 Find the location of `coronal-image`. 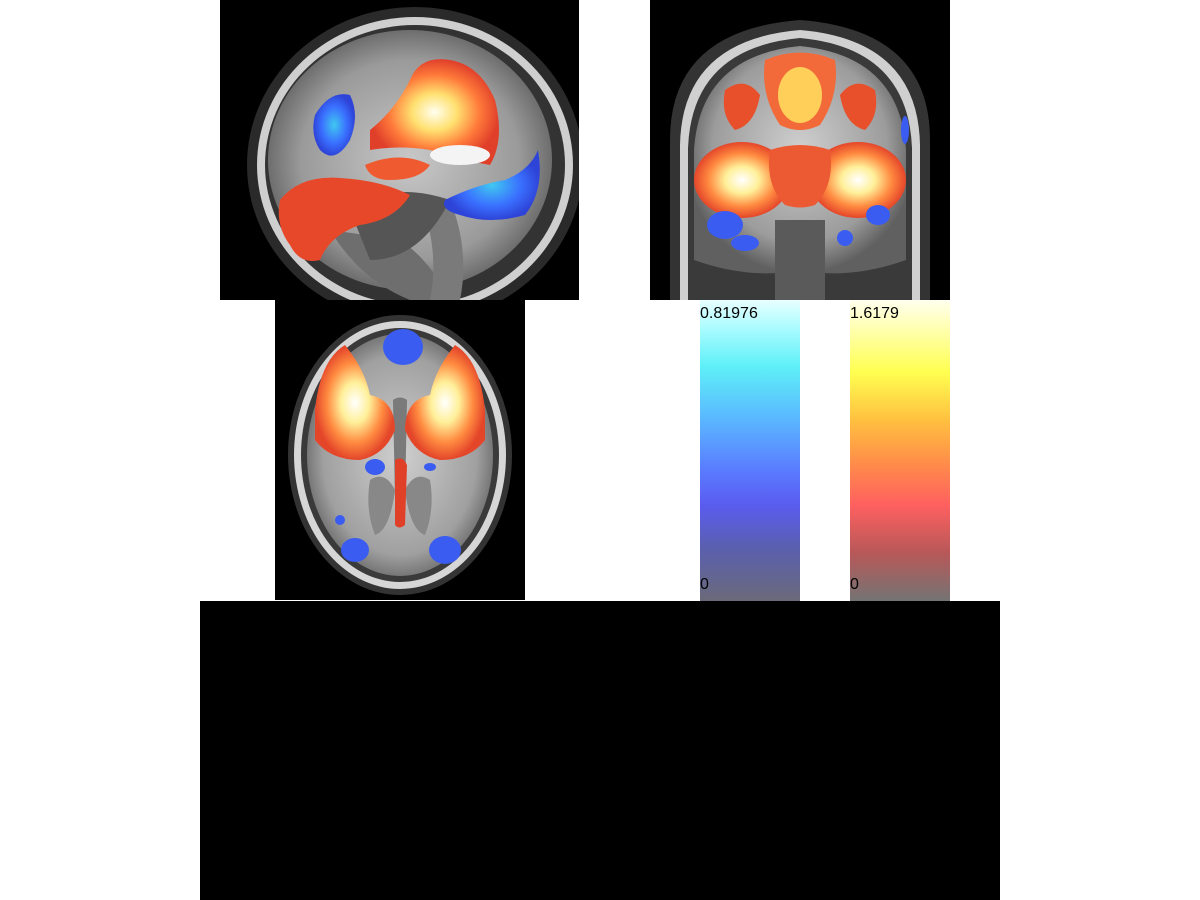

coronal-image is located at coordinates (800, 160).